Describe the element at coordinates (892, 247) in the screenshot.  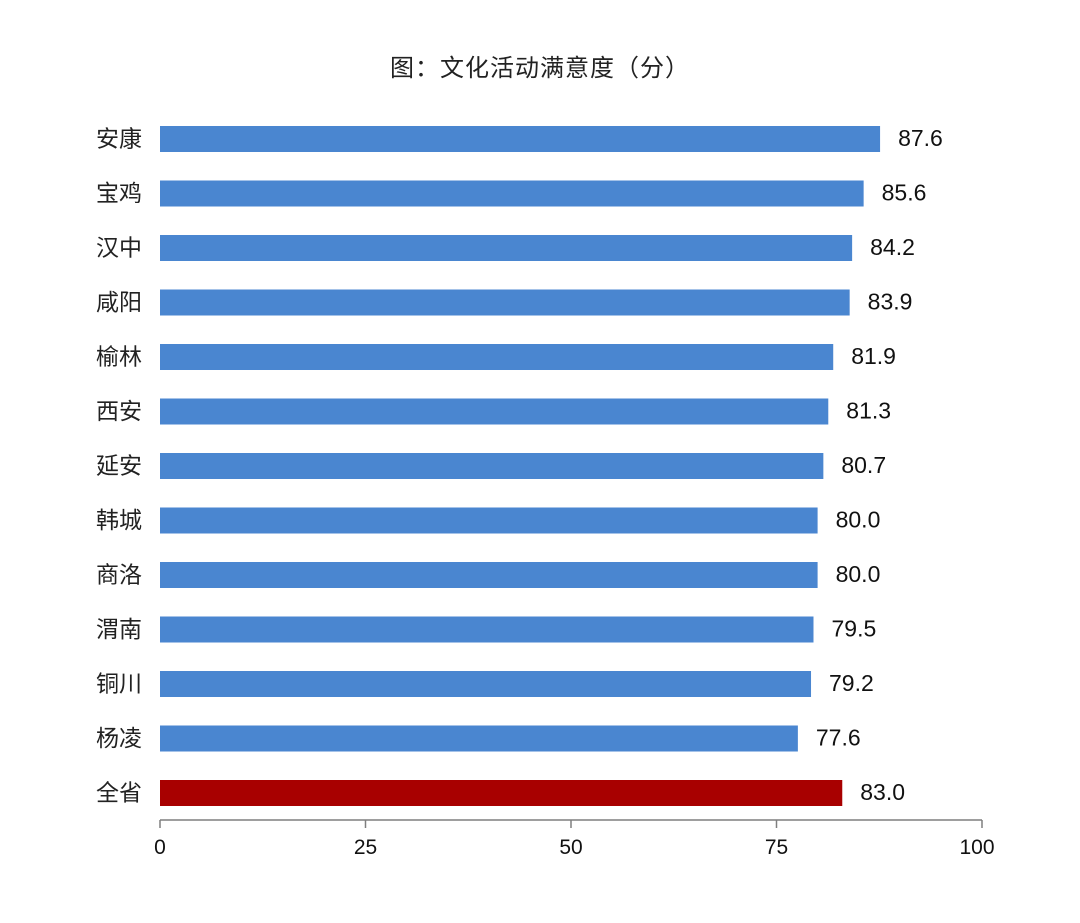
I see `value-label: 84.2` at that location.